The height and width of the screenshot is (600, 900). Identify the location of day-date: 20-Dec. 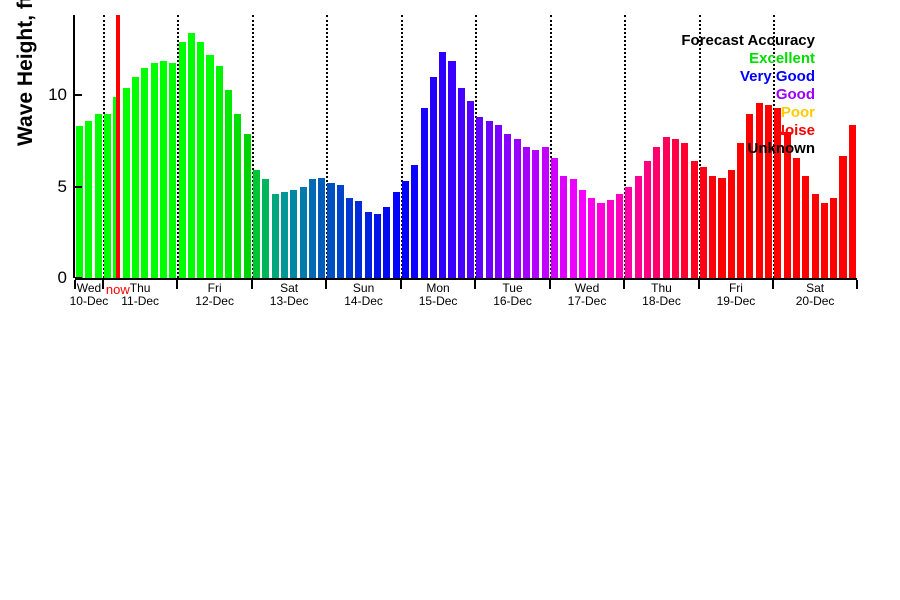
(815, 301).